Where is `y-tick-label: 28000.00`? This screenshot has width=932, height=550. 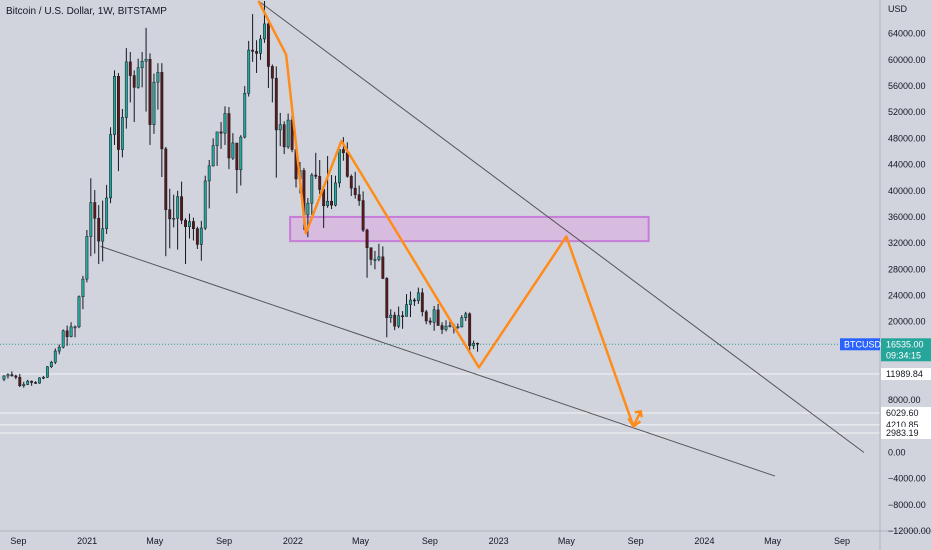
y-tick-label: 28000.00 is located at coordinates (907, 269).